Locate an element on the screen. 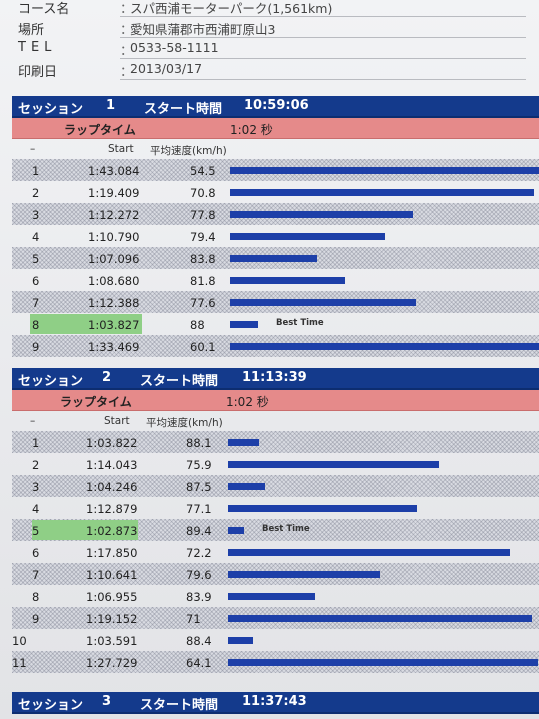  lap-row: 8 1:06.955 83.9 is located at coordinates (275, 596).